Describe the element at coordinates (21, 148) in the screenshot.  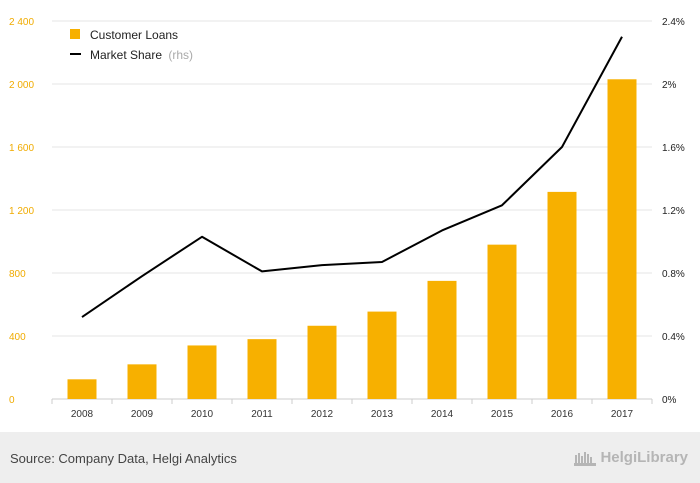
I see `y-tick-left-label: 1 600` at that location.